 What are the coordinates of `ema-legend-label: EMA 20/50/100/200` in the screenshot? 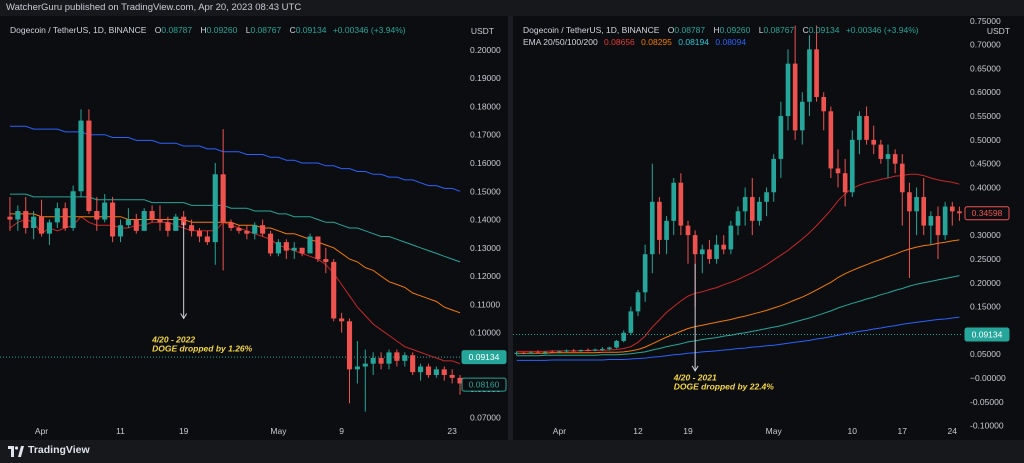 It's located at (560, 42).